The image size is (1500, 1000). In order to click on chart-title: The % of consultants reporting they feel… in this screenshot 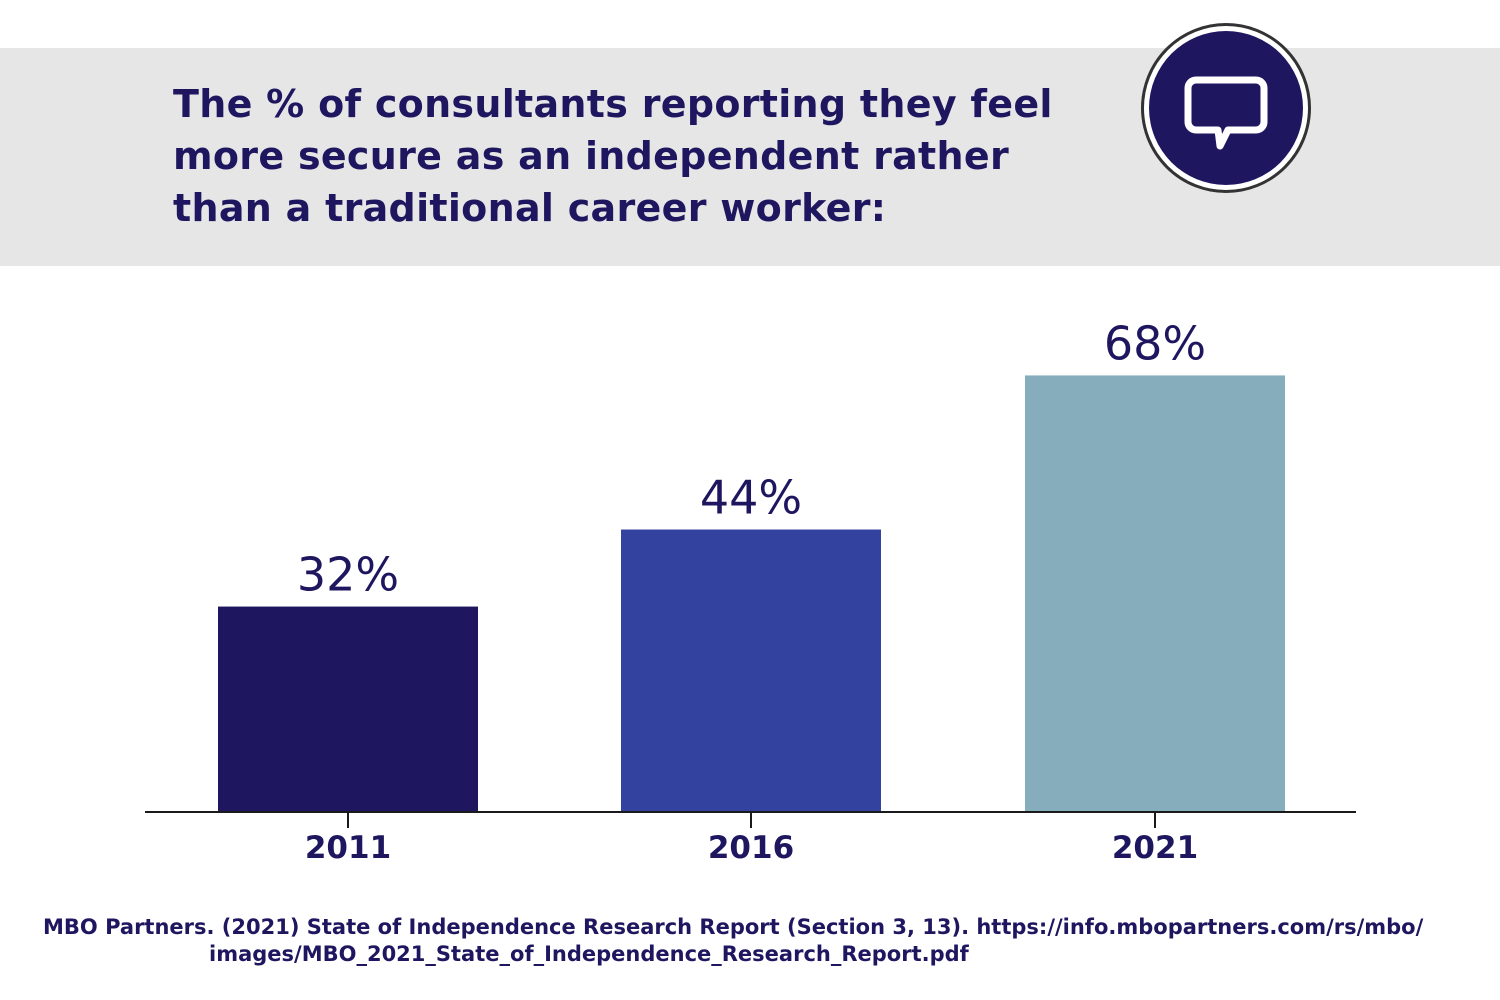, I will do `click(613, 156)`.